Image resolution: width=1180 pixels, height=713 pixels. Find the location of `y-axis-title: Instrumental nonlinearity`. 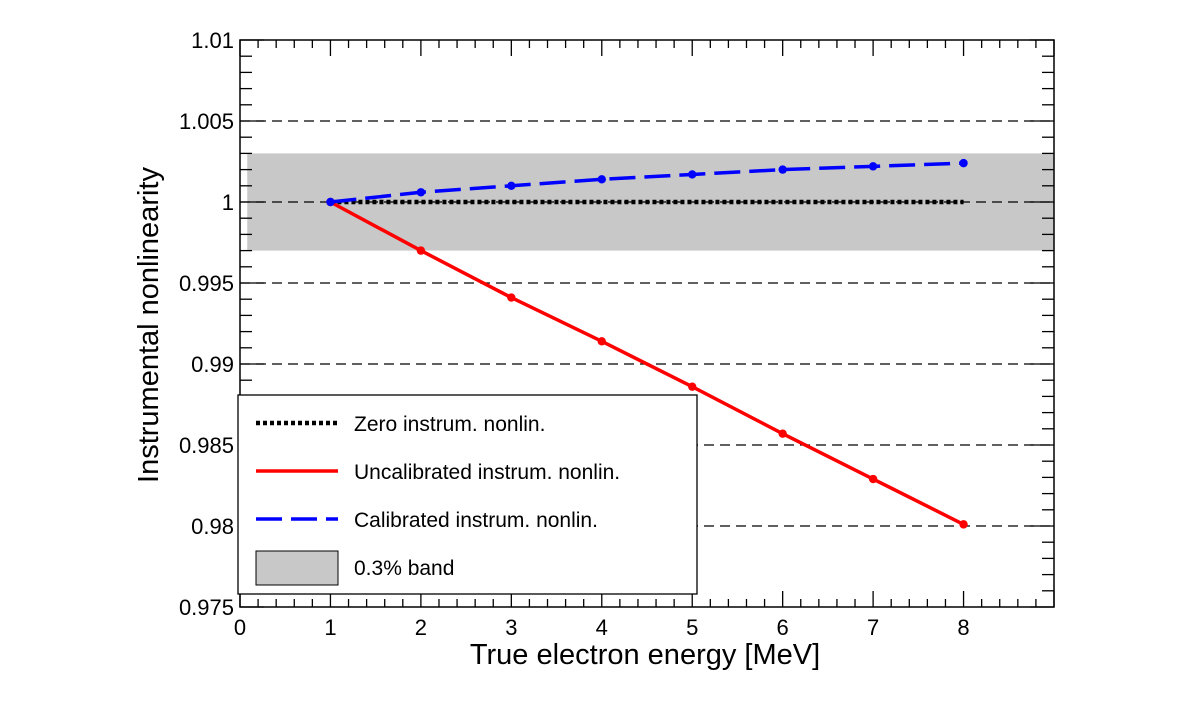

y-axis-title: Instrumental nonlinearity is located at coordinates (149, 325).